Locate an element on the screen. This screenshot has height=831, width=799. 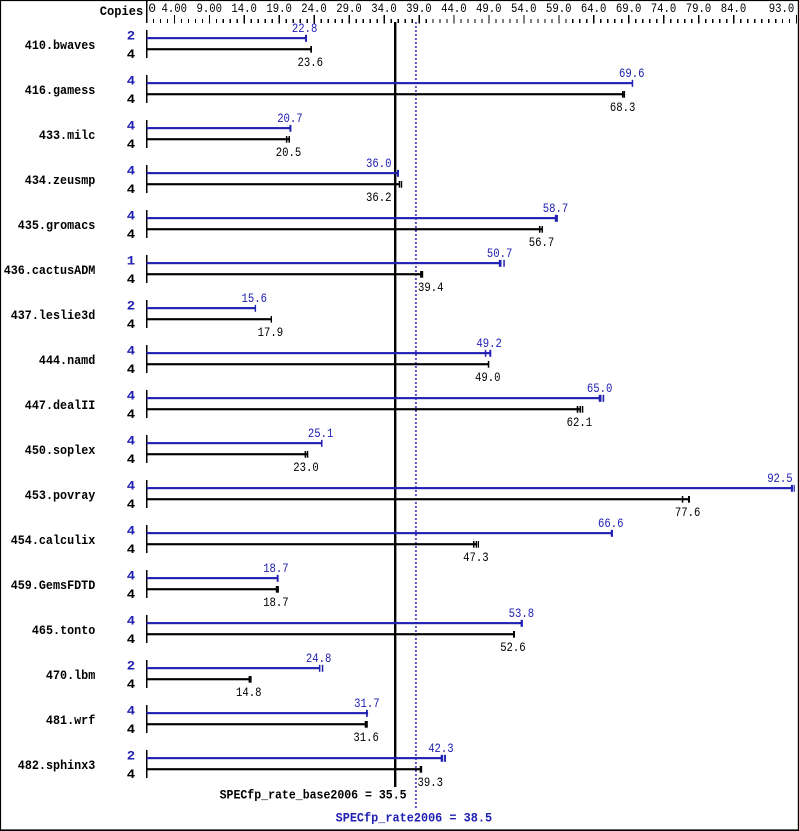
svg-text: 481.wrf is located at coordinates (71, 720).